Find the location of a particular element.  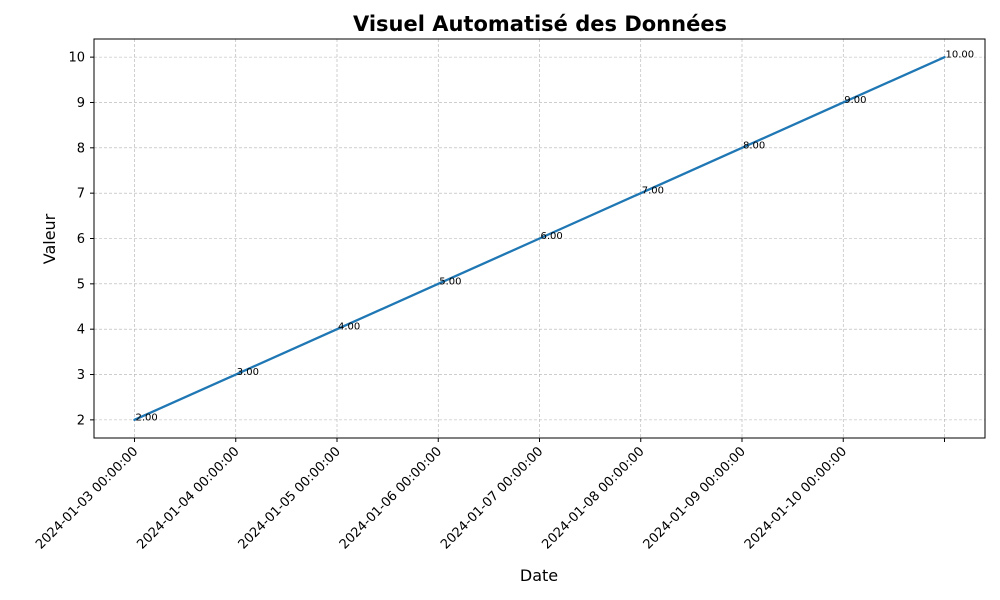

y-axis: 2 3 4 5 6 7 8 9 10 is located at coordinates (81, 239).